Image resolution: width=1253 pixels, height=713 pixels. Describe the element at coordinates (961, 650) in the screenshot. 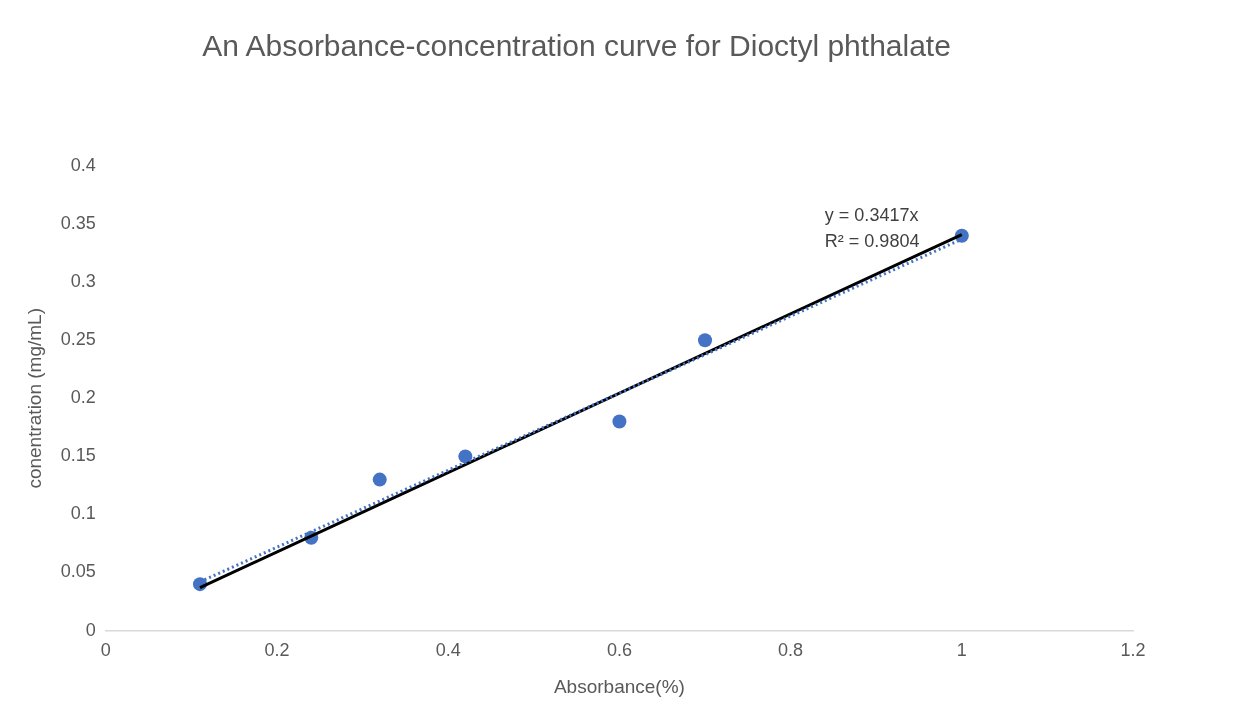

I see `x-tick-label: 1` at that location.